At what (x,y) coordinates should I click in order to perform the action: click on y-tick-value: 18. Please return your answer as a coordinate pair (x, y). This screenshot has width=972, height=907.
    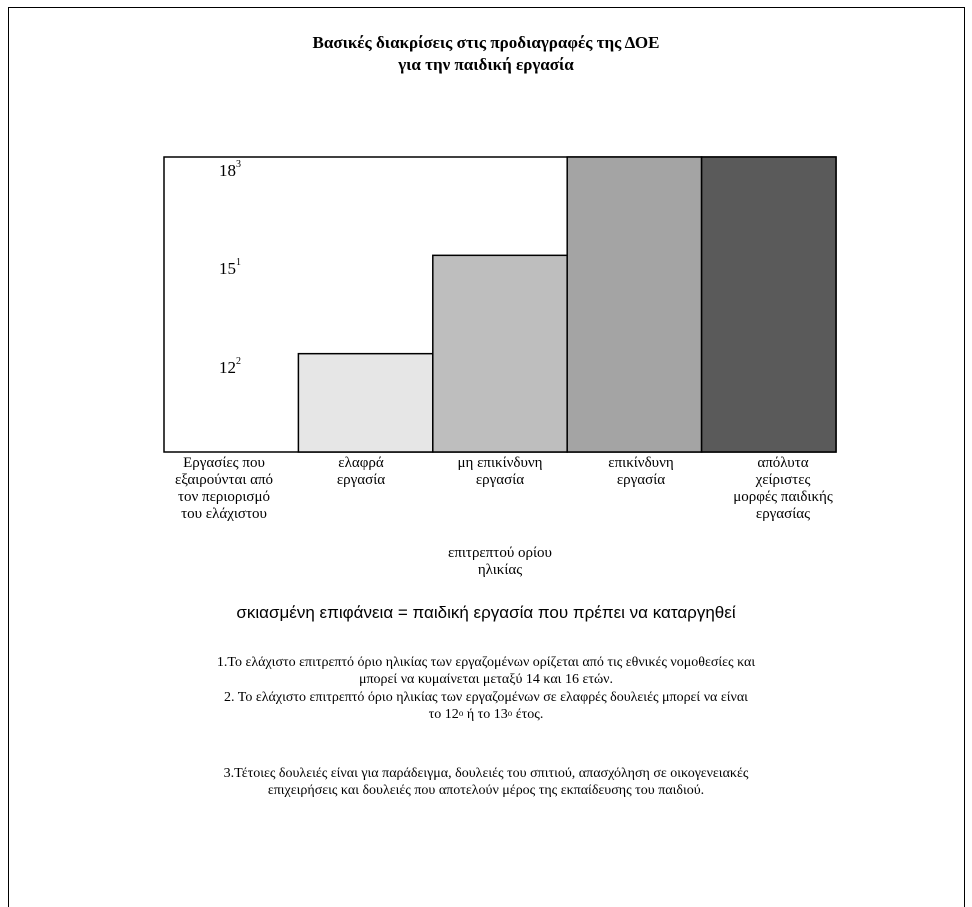
    Looking at the image, I should click on (227, 170).